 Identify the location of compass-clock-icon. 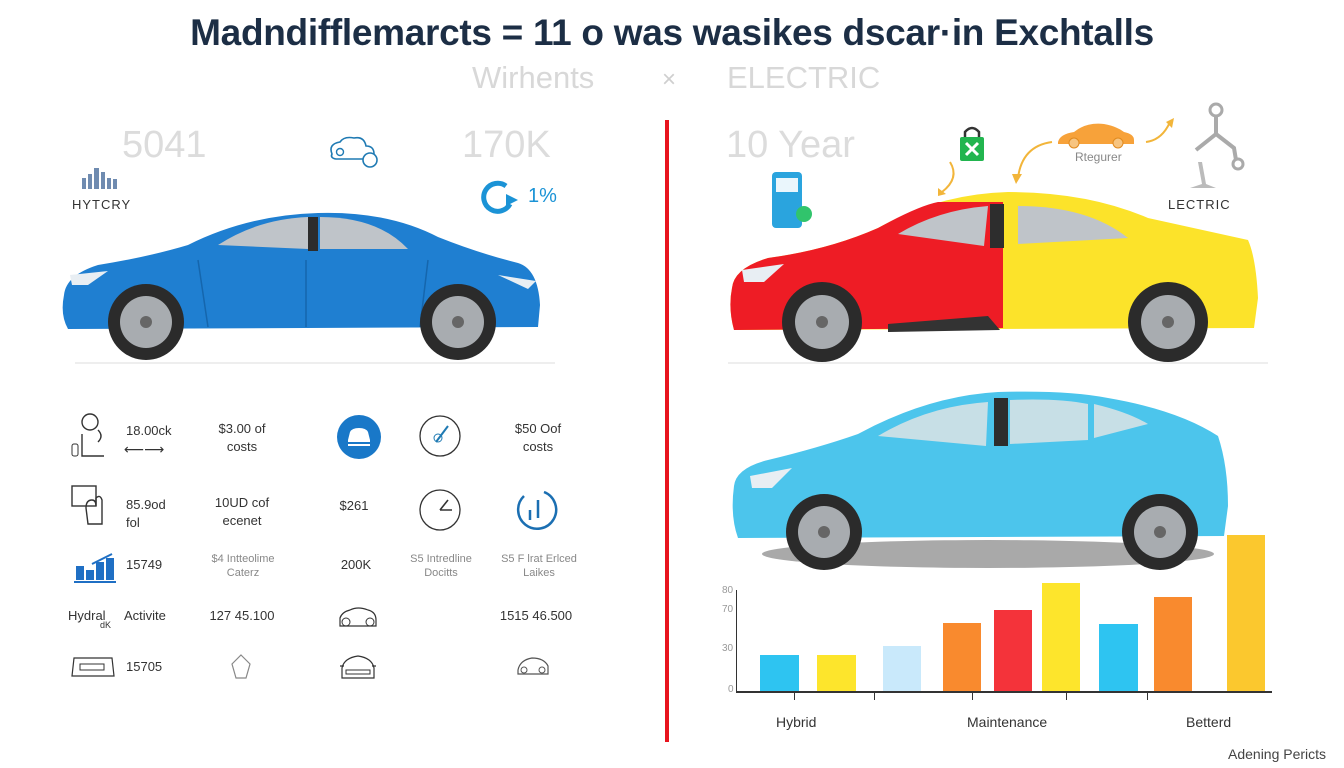
(440, 436).